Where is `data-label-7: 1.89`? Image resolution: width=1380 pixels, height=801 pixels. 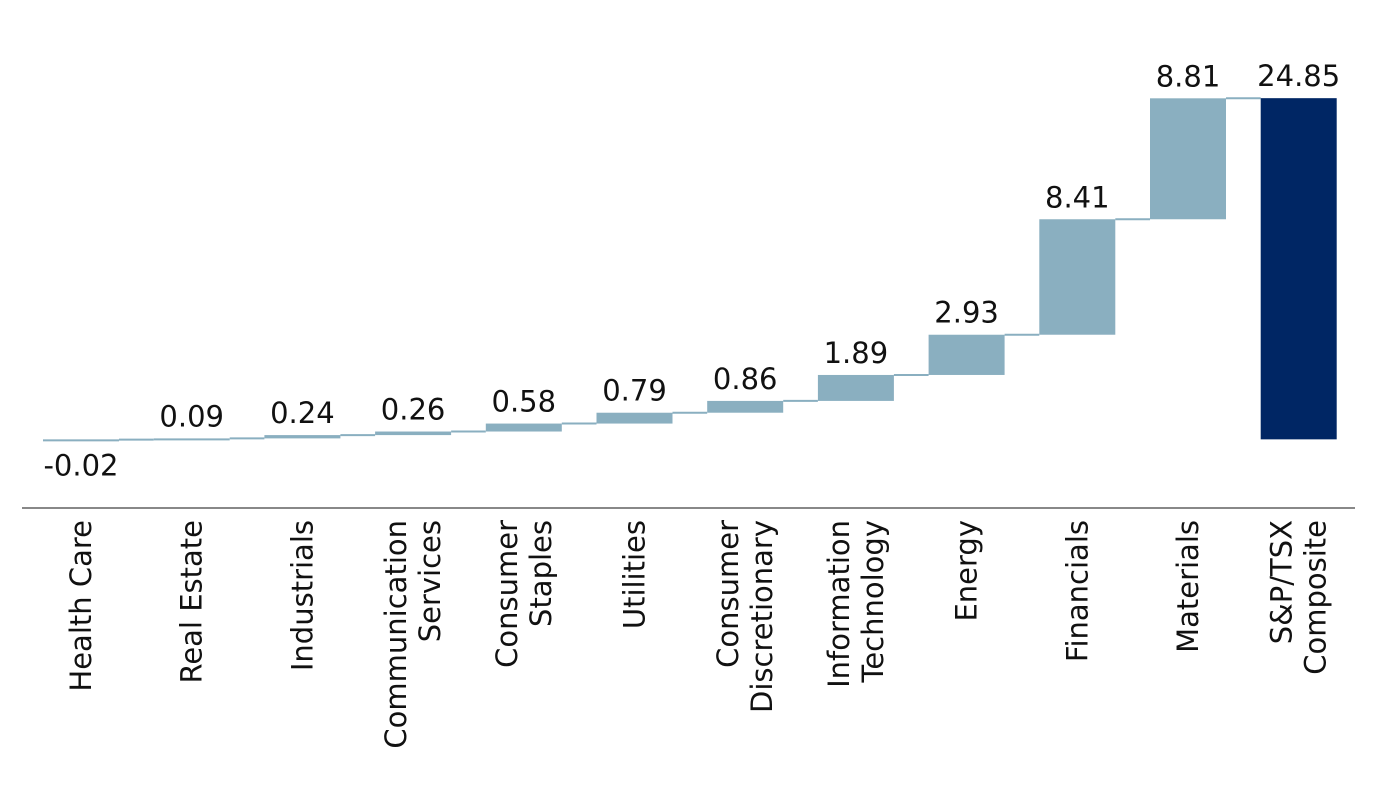 data-label-7: 1.89 is located at coordinates (856, 353).